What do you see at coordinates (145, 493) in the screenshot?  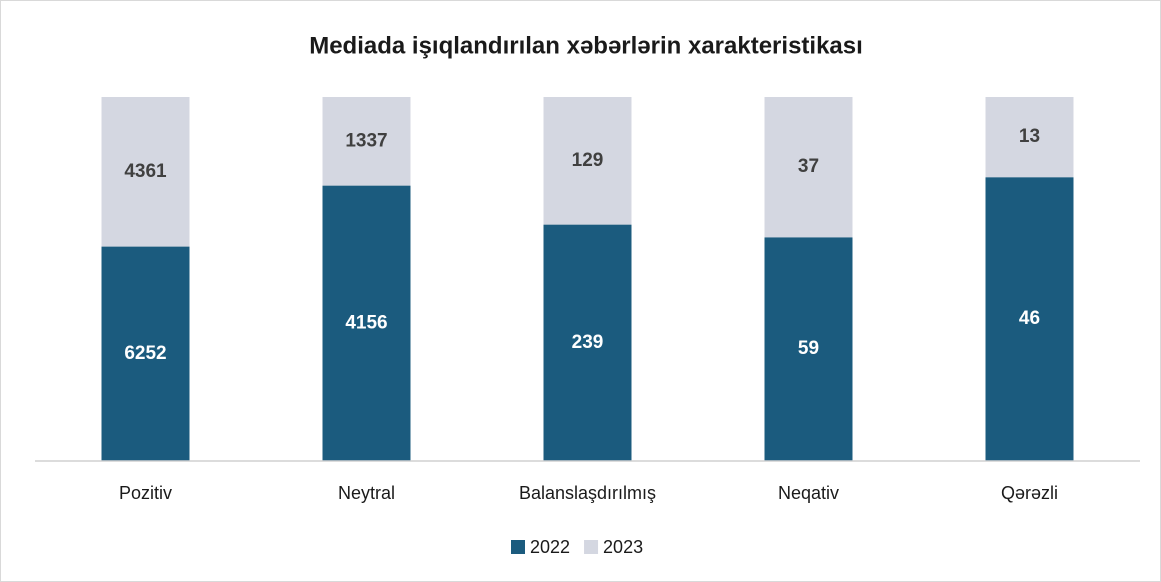 I see `x-tick-label: Pozitiv` at bounding box center [145, 493].